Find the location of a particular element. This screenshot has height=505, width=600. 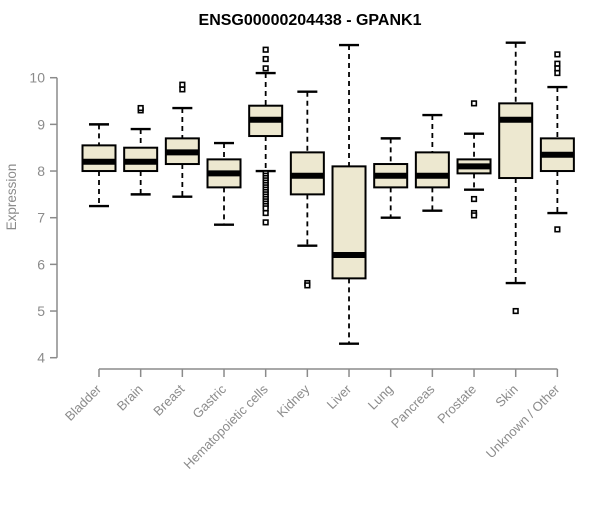

boxplot-breast is located at coordinates (182, 139).